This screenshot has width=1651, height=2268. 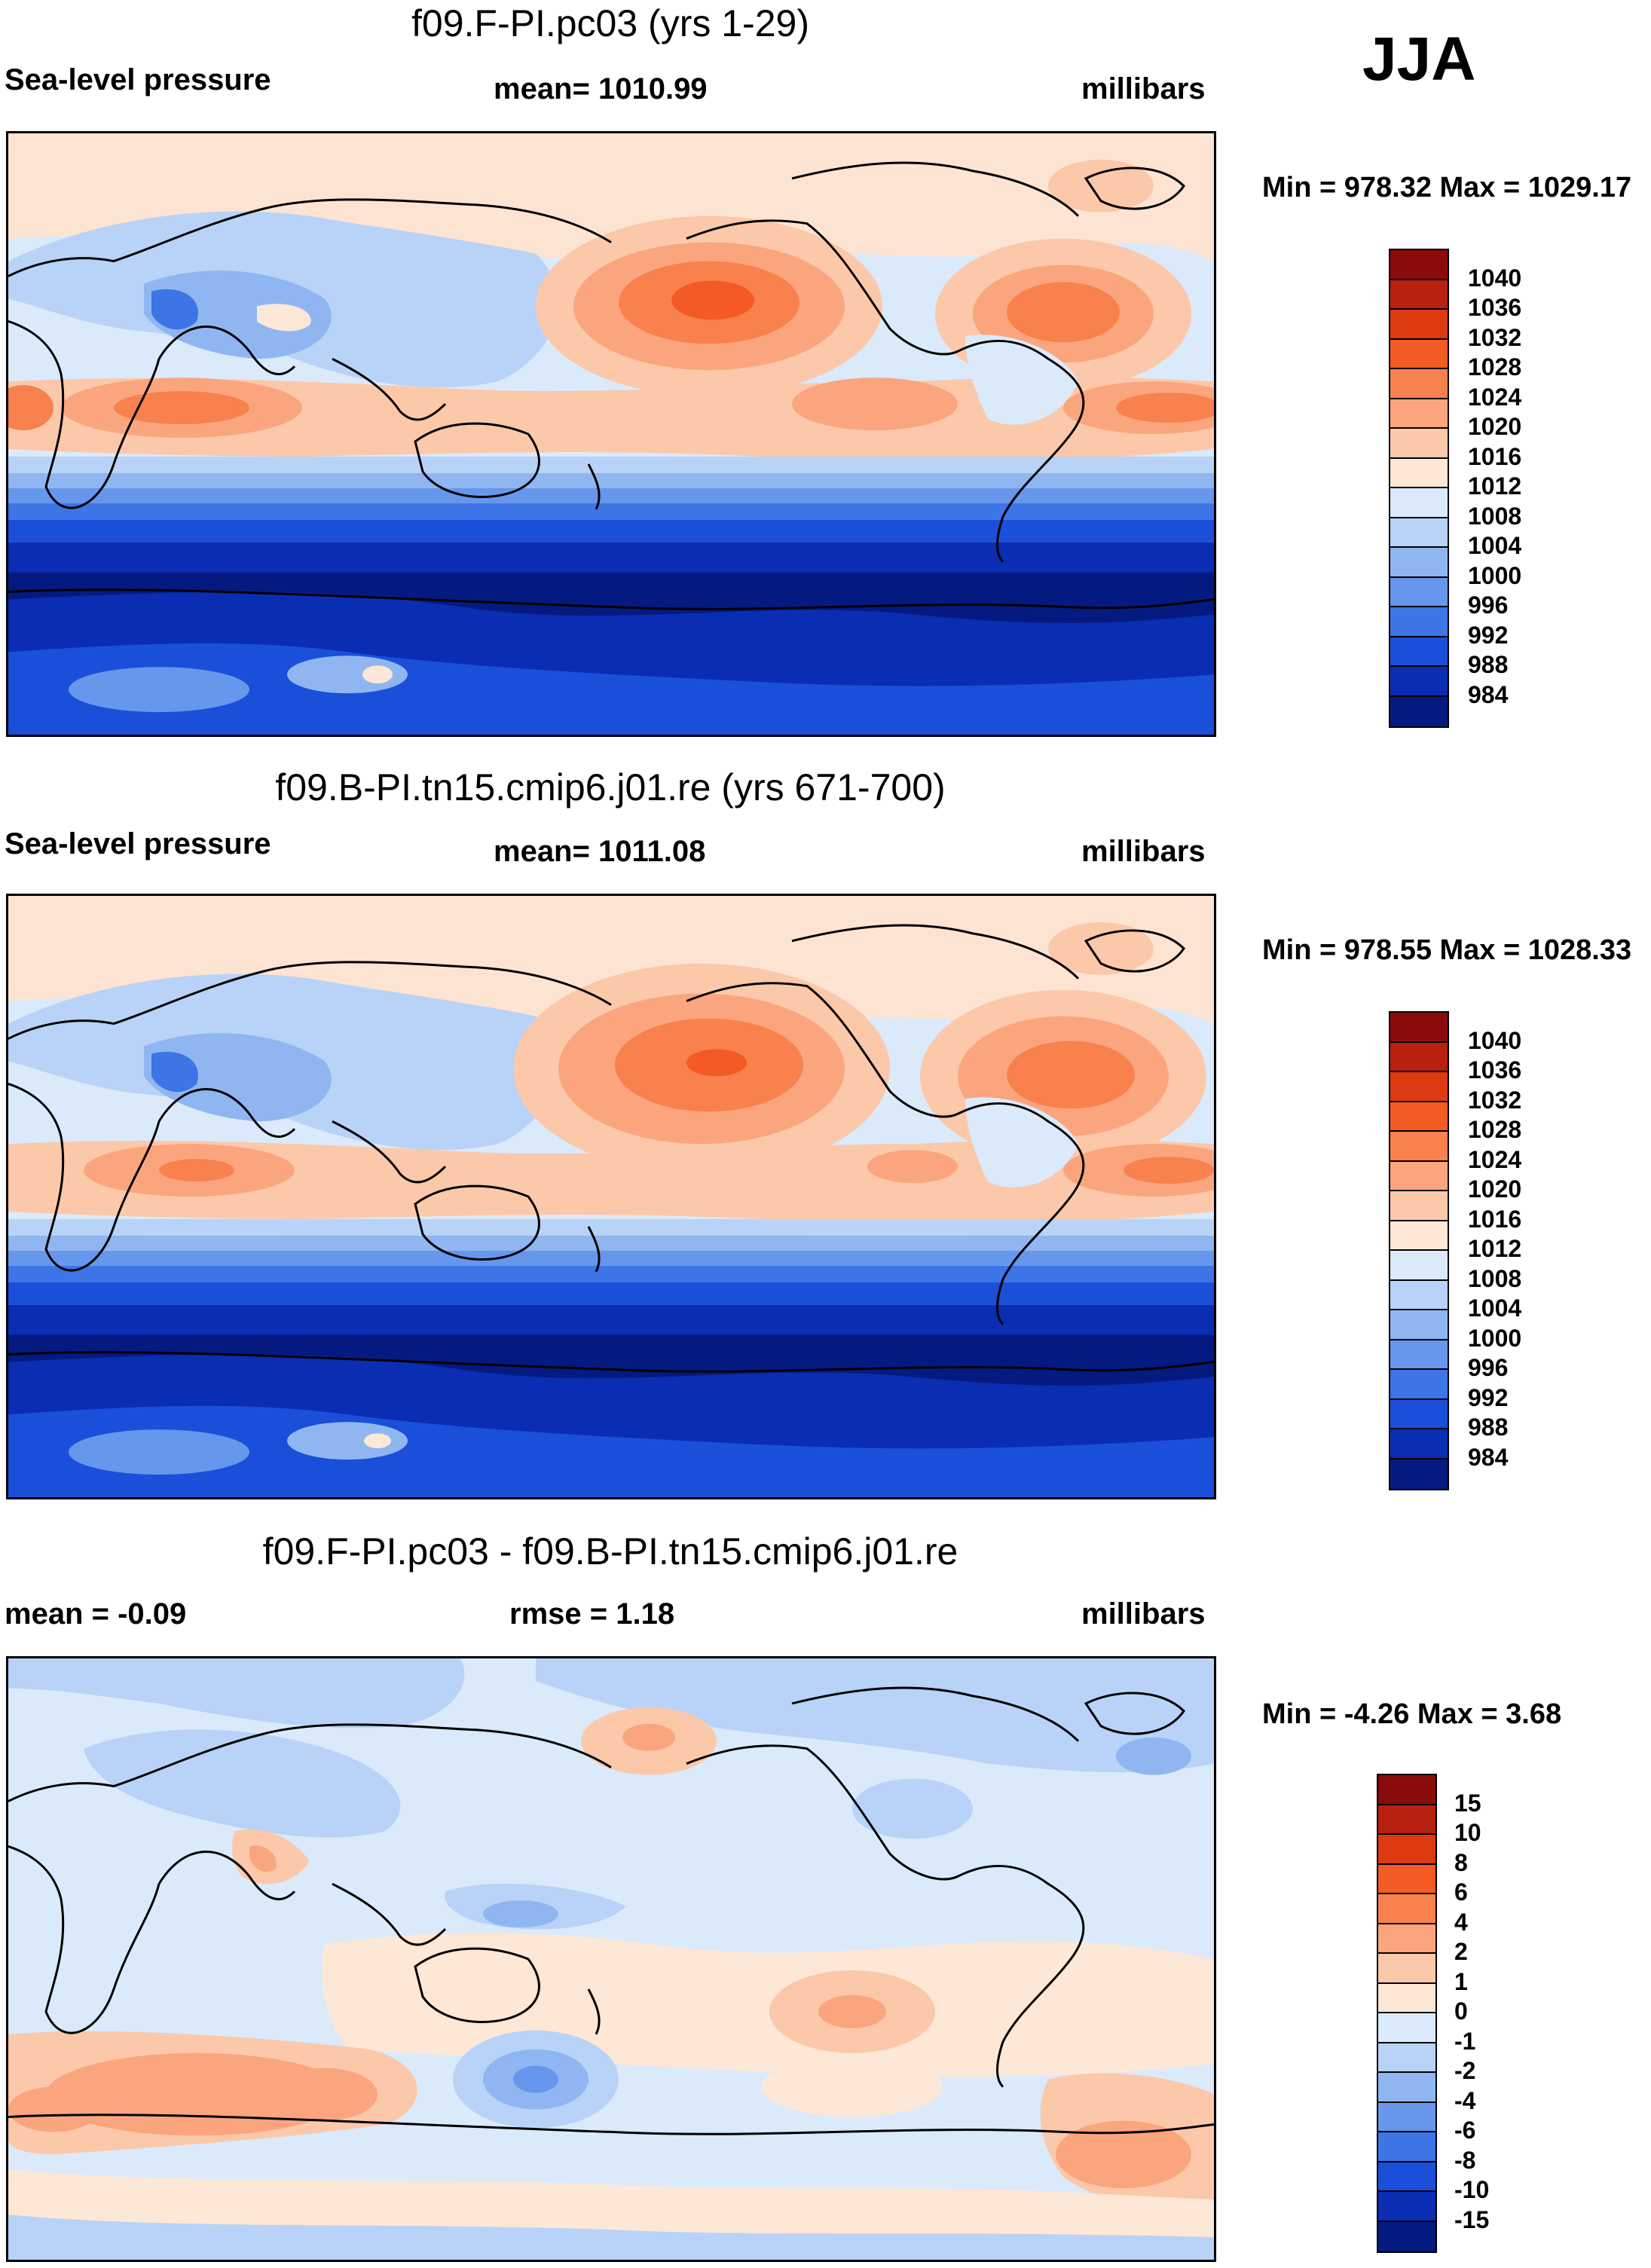 What do you see at coordinates (1495, 278) in the screenshot?
I see `panel-1-colorbar-label: 1040` at bounding box center [1495, 278].